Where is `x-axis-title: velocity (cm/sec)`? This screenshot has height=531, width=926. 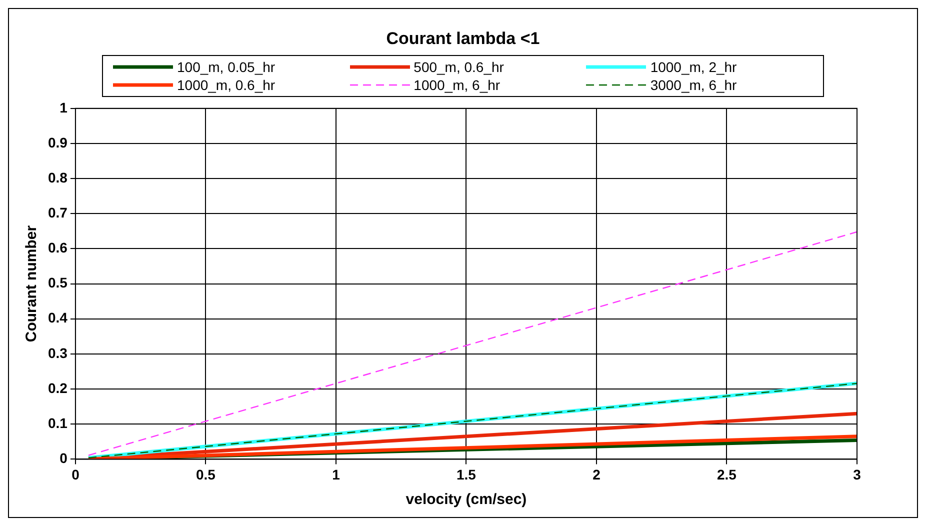 x-axis-title: velocity (cm/sec) is located at coordinates (466, 499).